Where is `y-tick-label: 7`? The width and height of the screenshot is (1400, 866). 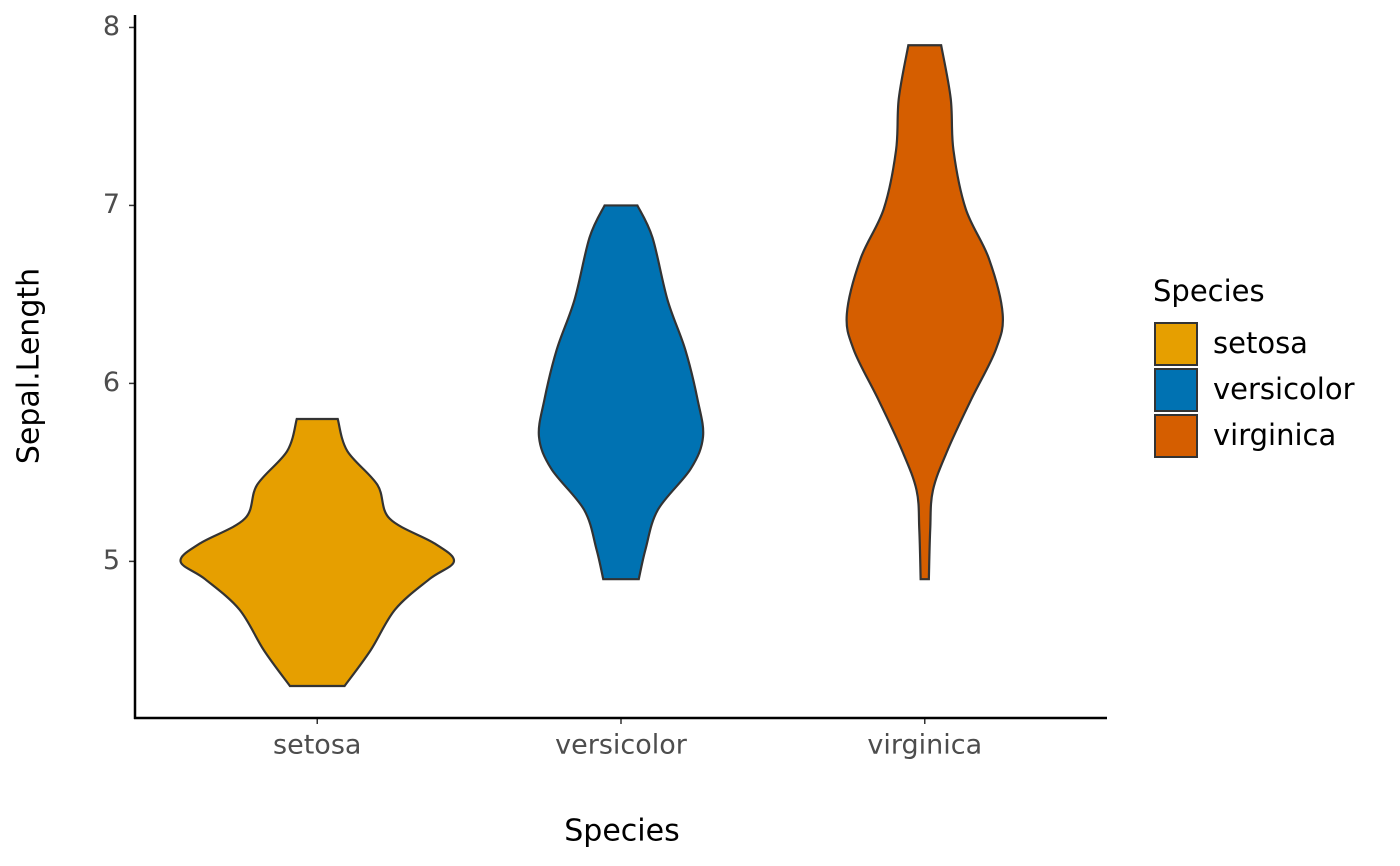 y-tick-label: 7 is located at coordinates (111, 204).